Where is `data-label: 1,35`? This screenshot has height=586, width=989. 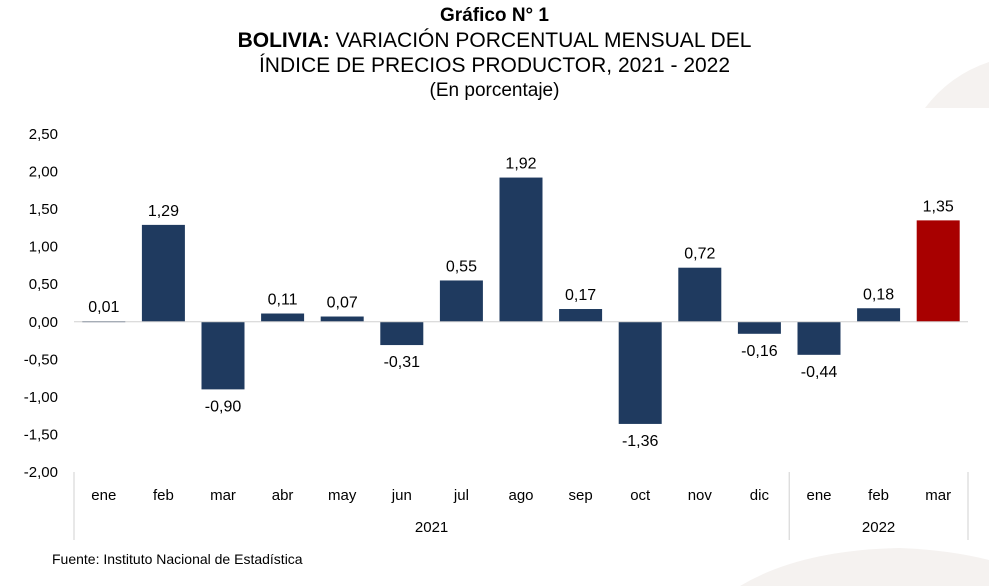 data-label: 1,35 is located at coordinates (938, 206).